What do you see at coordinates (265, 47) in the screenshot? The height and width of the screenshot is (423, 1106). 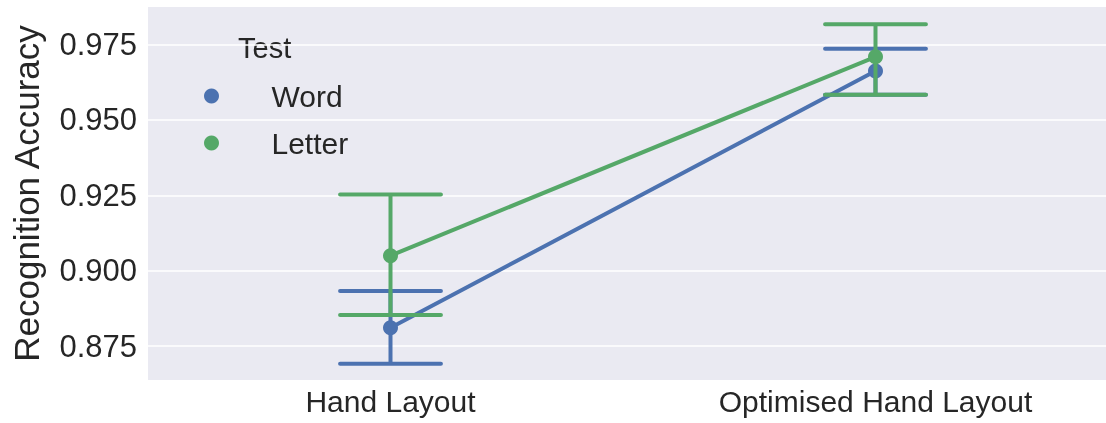 I see `legend-title: Test` at bounding box center [265, 47].